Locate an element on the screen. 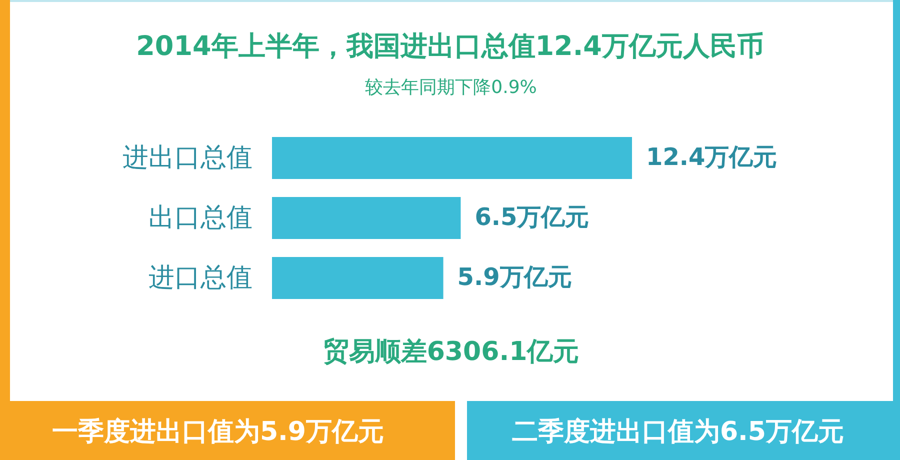 This screenshot has width=900, height=460. y-tick-label: 出口总值 is located at coordinates (200, 218).